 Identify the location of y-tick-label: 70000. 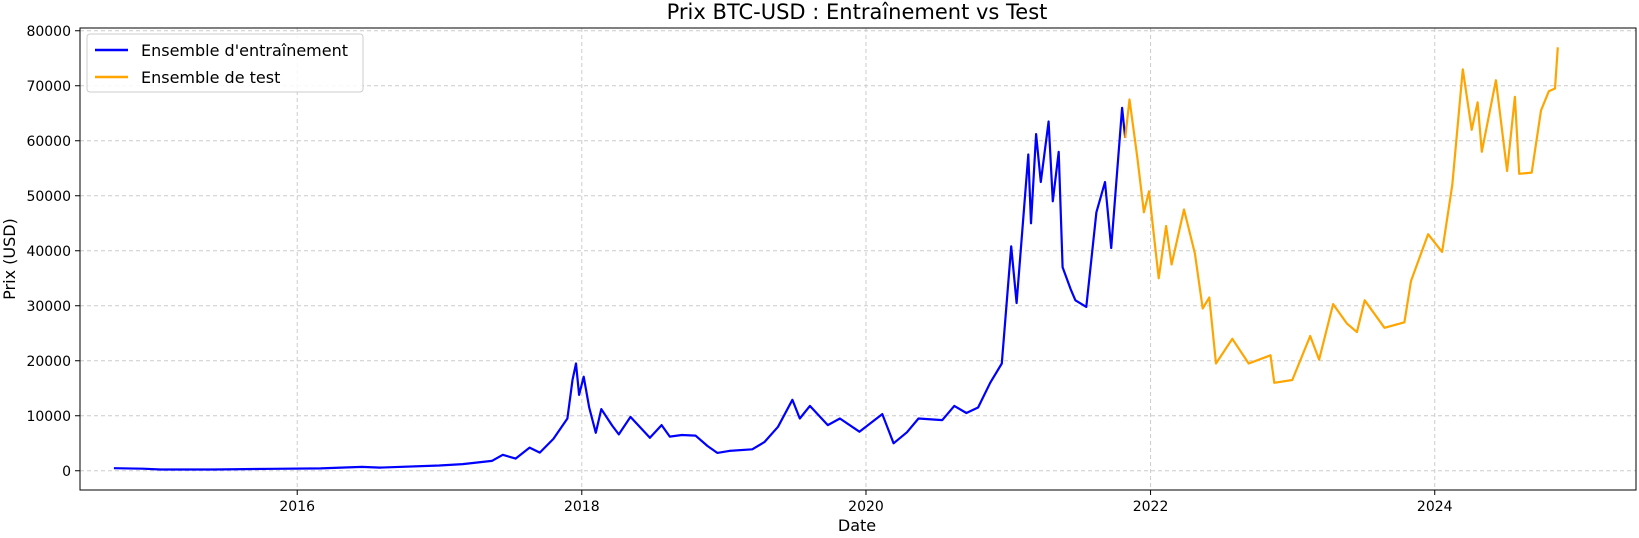
(48, 87).